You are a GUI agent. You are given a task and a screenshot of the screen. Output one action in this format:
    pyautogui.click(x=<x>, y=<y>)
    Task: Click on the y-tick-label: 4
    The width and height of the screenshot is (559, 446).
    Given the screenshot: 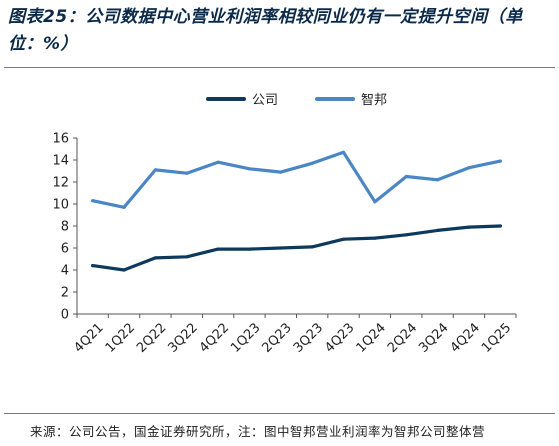 What is the action you would take?
    pyautogui.click(x=65, y=271)
    